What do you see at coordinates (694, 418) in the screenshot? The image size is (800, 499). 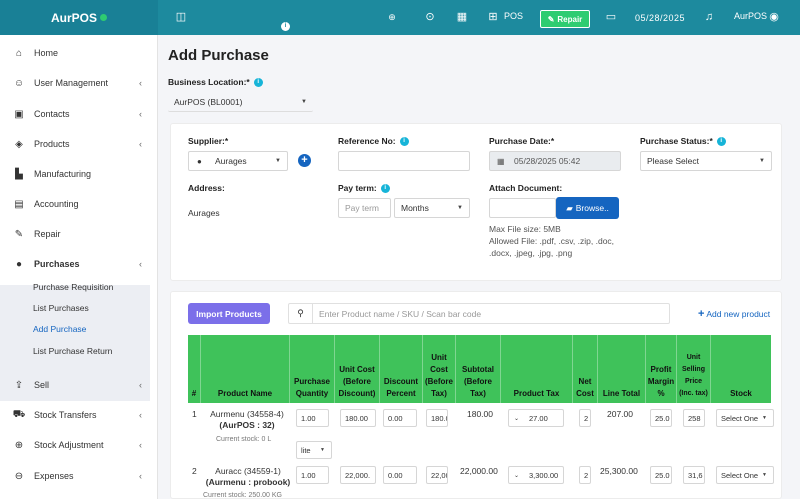 I see `row-1-selling-price-input: 258` at bounding box center [694, 418].